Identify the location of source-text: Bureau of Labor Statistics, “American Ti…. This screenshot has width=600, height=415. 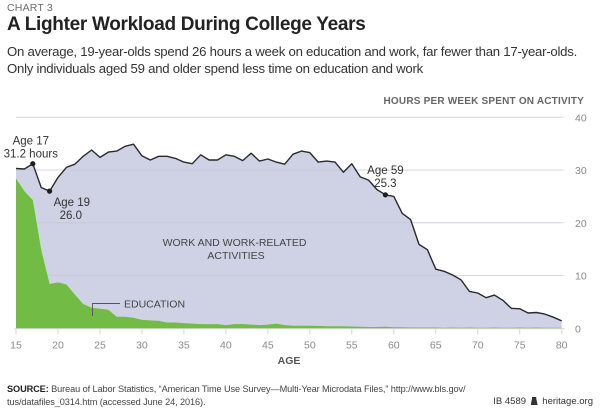
(236, 395).